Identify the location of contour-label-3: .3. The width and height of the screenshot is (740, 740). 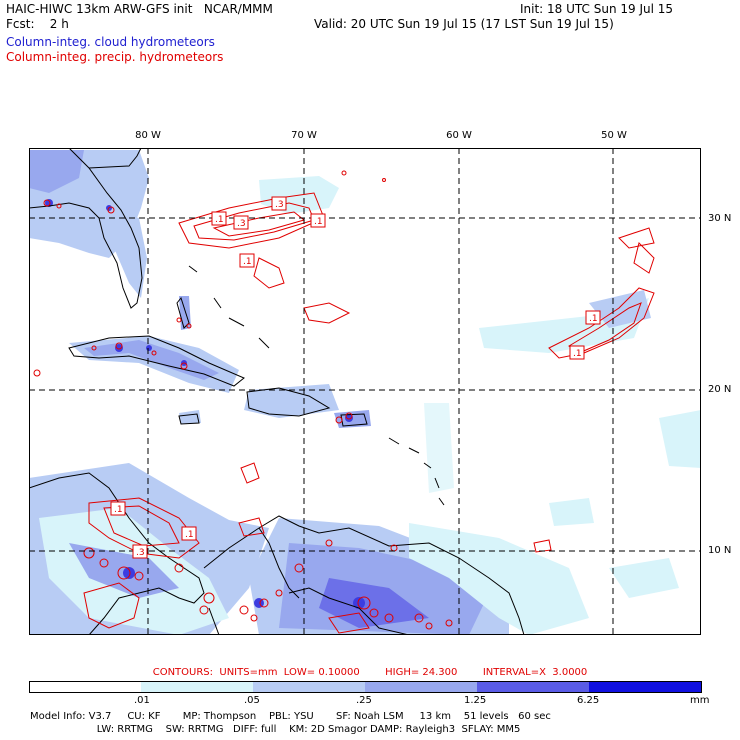
(279, 203).